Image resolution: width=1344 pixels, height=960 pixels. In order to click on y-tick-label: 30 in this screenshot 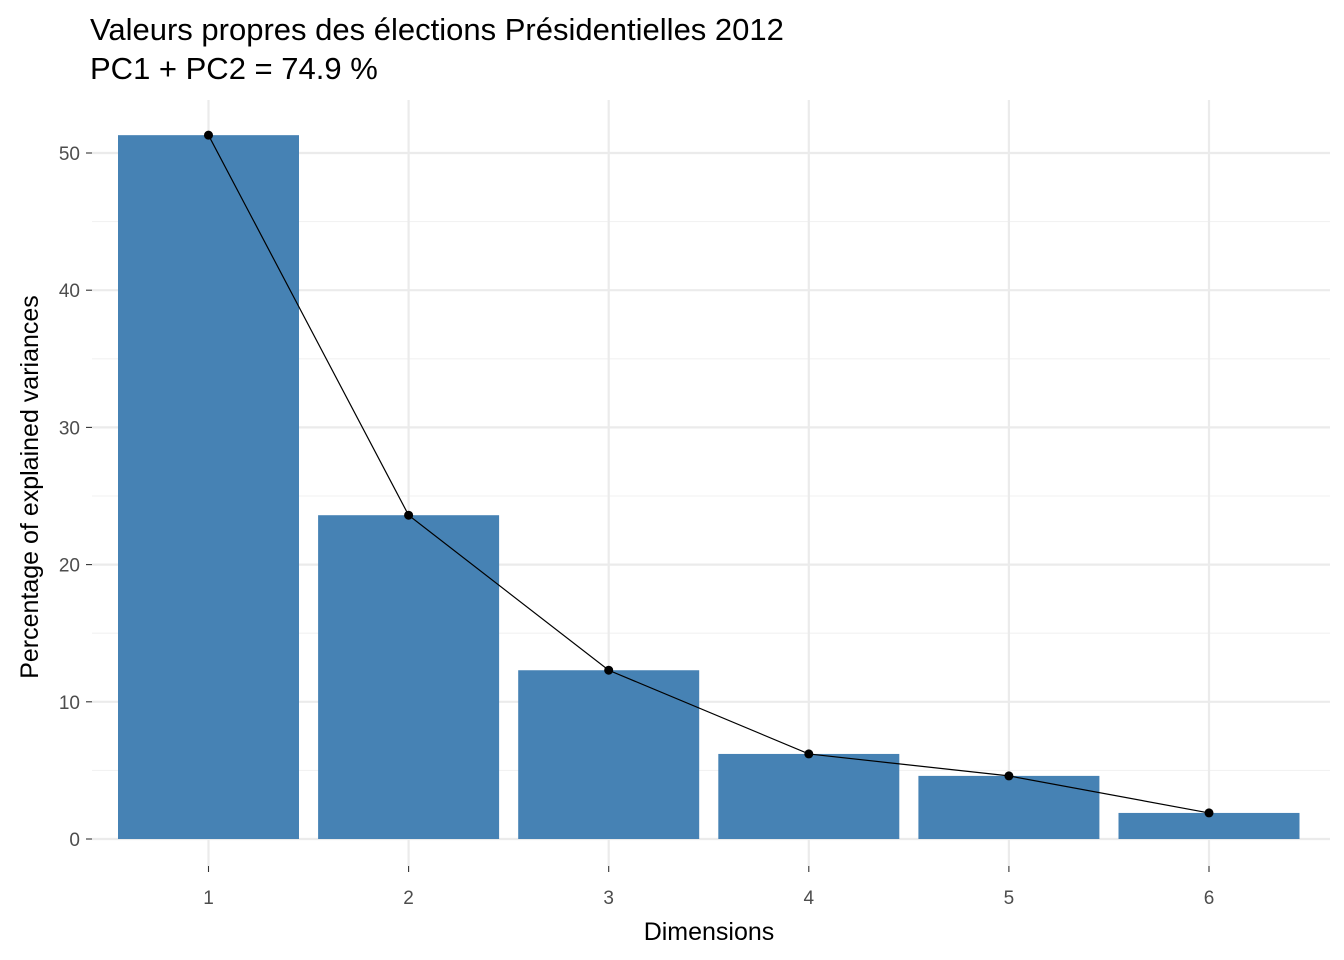, I will do `click(69, 428)`.